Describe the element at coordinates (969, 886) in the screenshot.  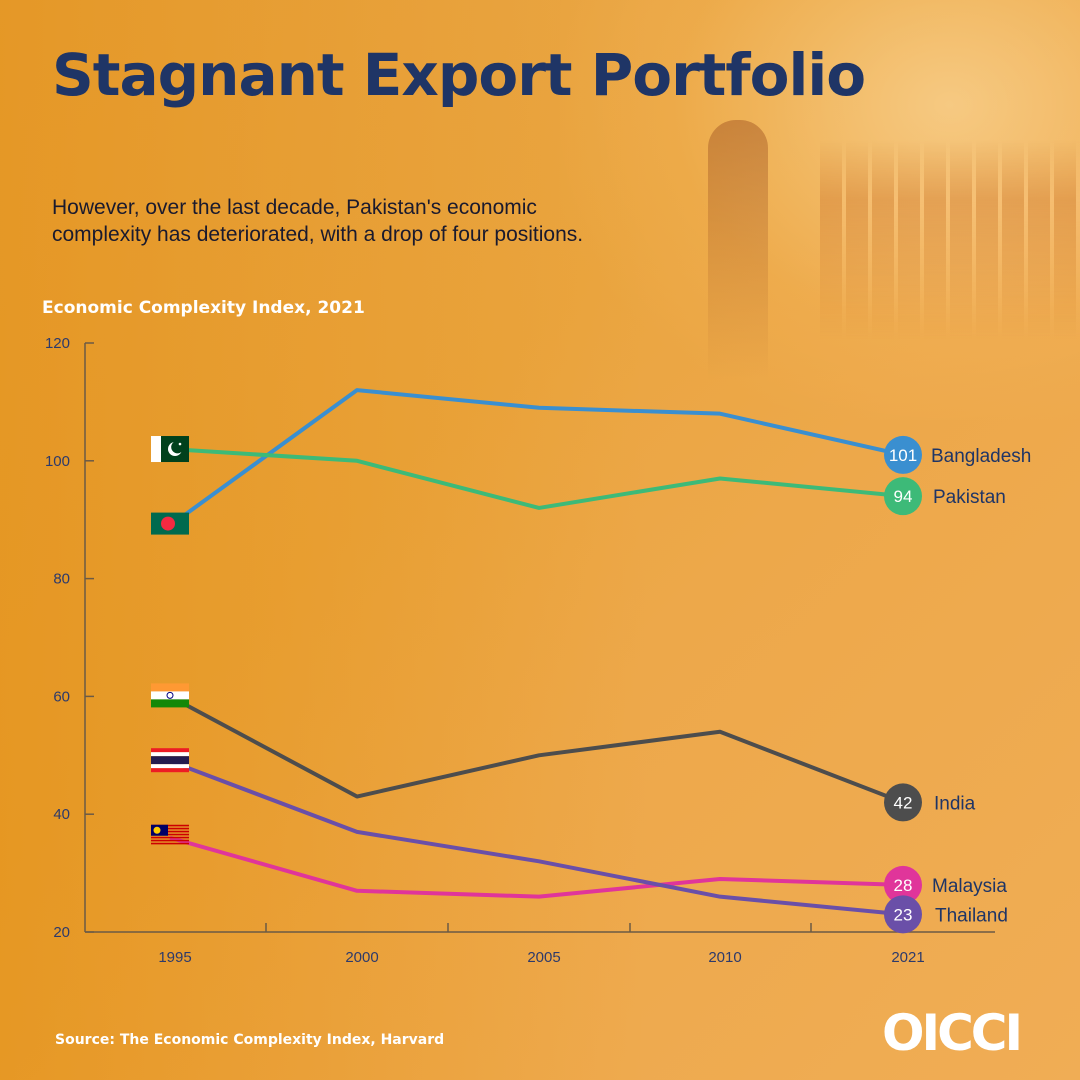
I see `series-label: Malaysia` at that location.